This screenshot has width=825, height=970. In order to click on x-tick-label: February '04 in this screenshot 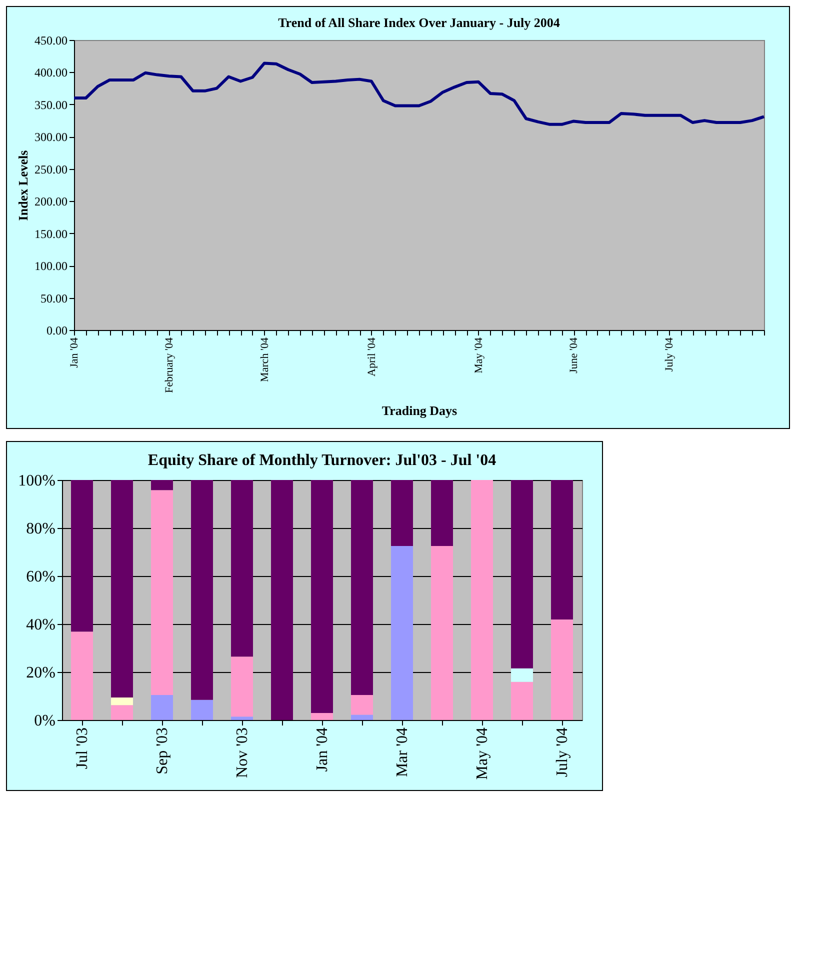, I will do `click(170, 365)`.